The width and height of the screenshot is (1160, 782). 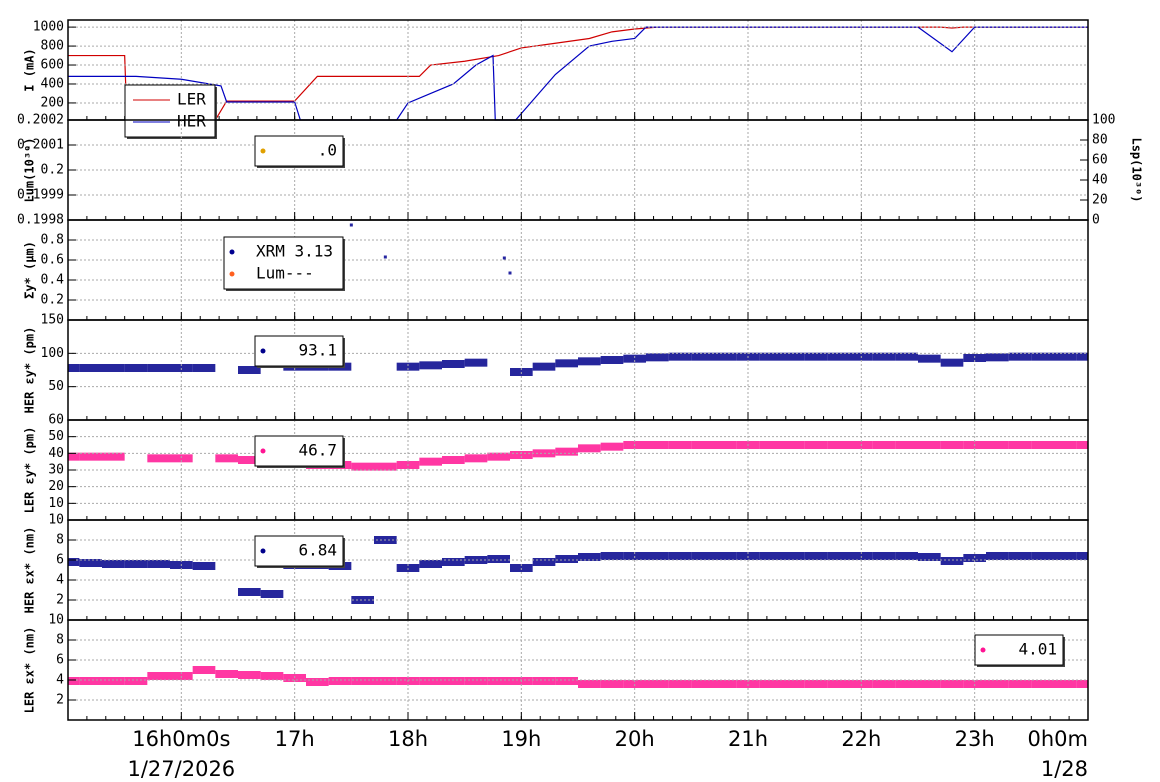 I want to click on y-tick-label: 40, so click(x=56, y=453).